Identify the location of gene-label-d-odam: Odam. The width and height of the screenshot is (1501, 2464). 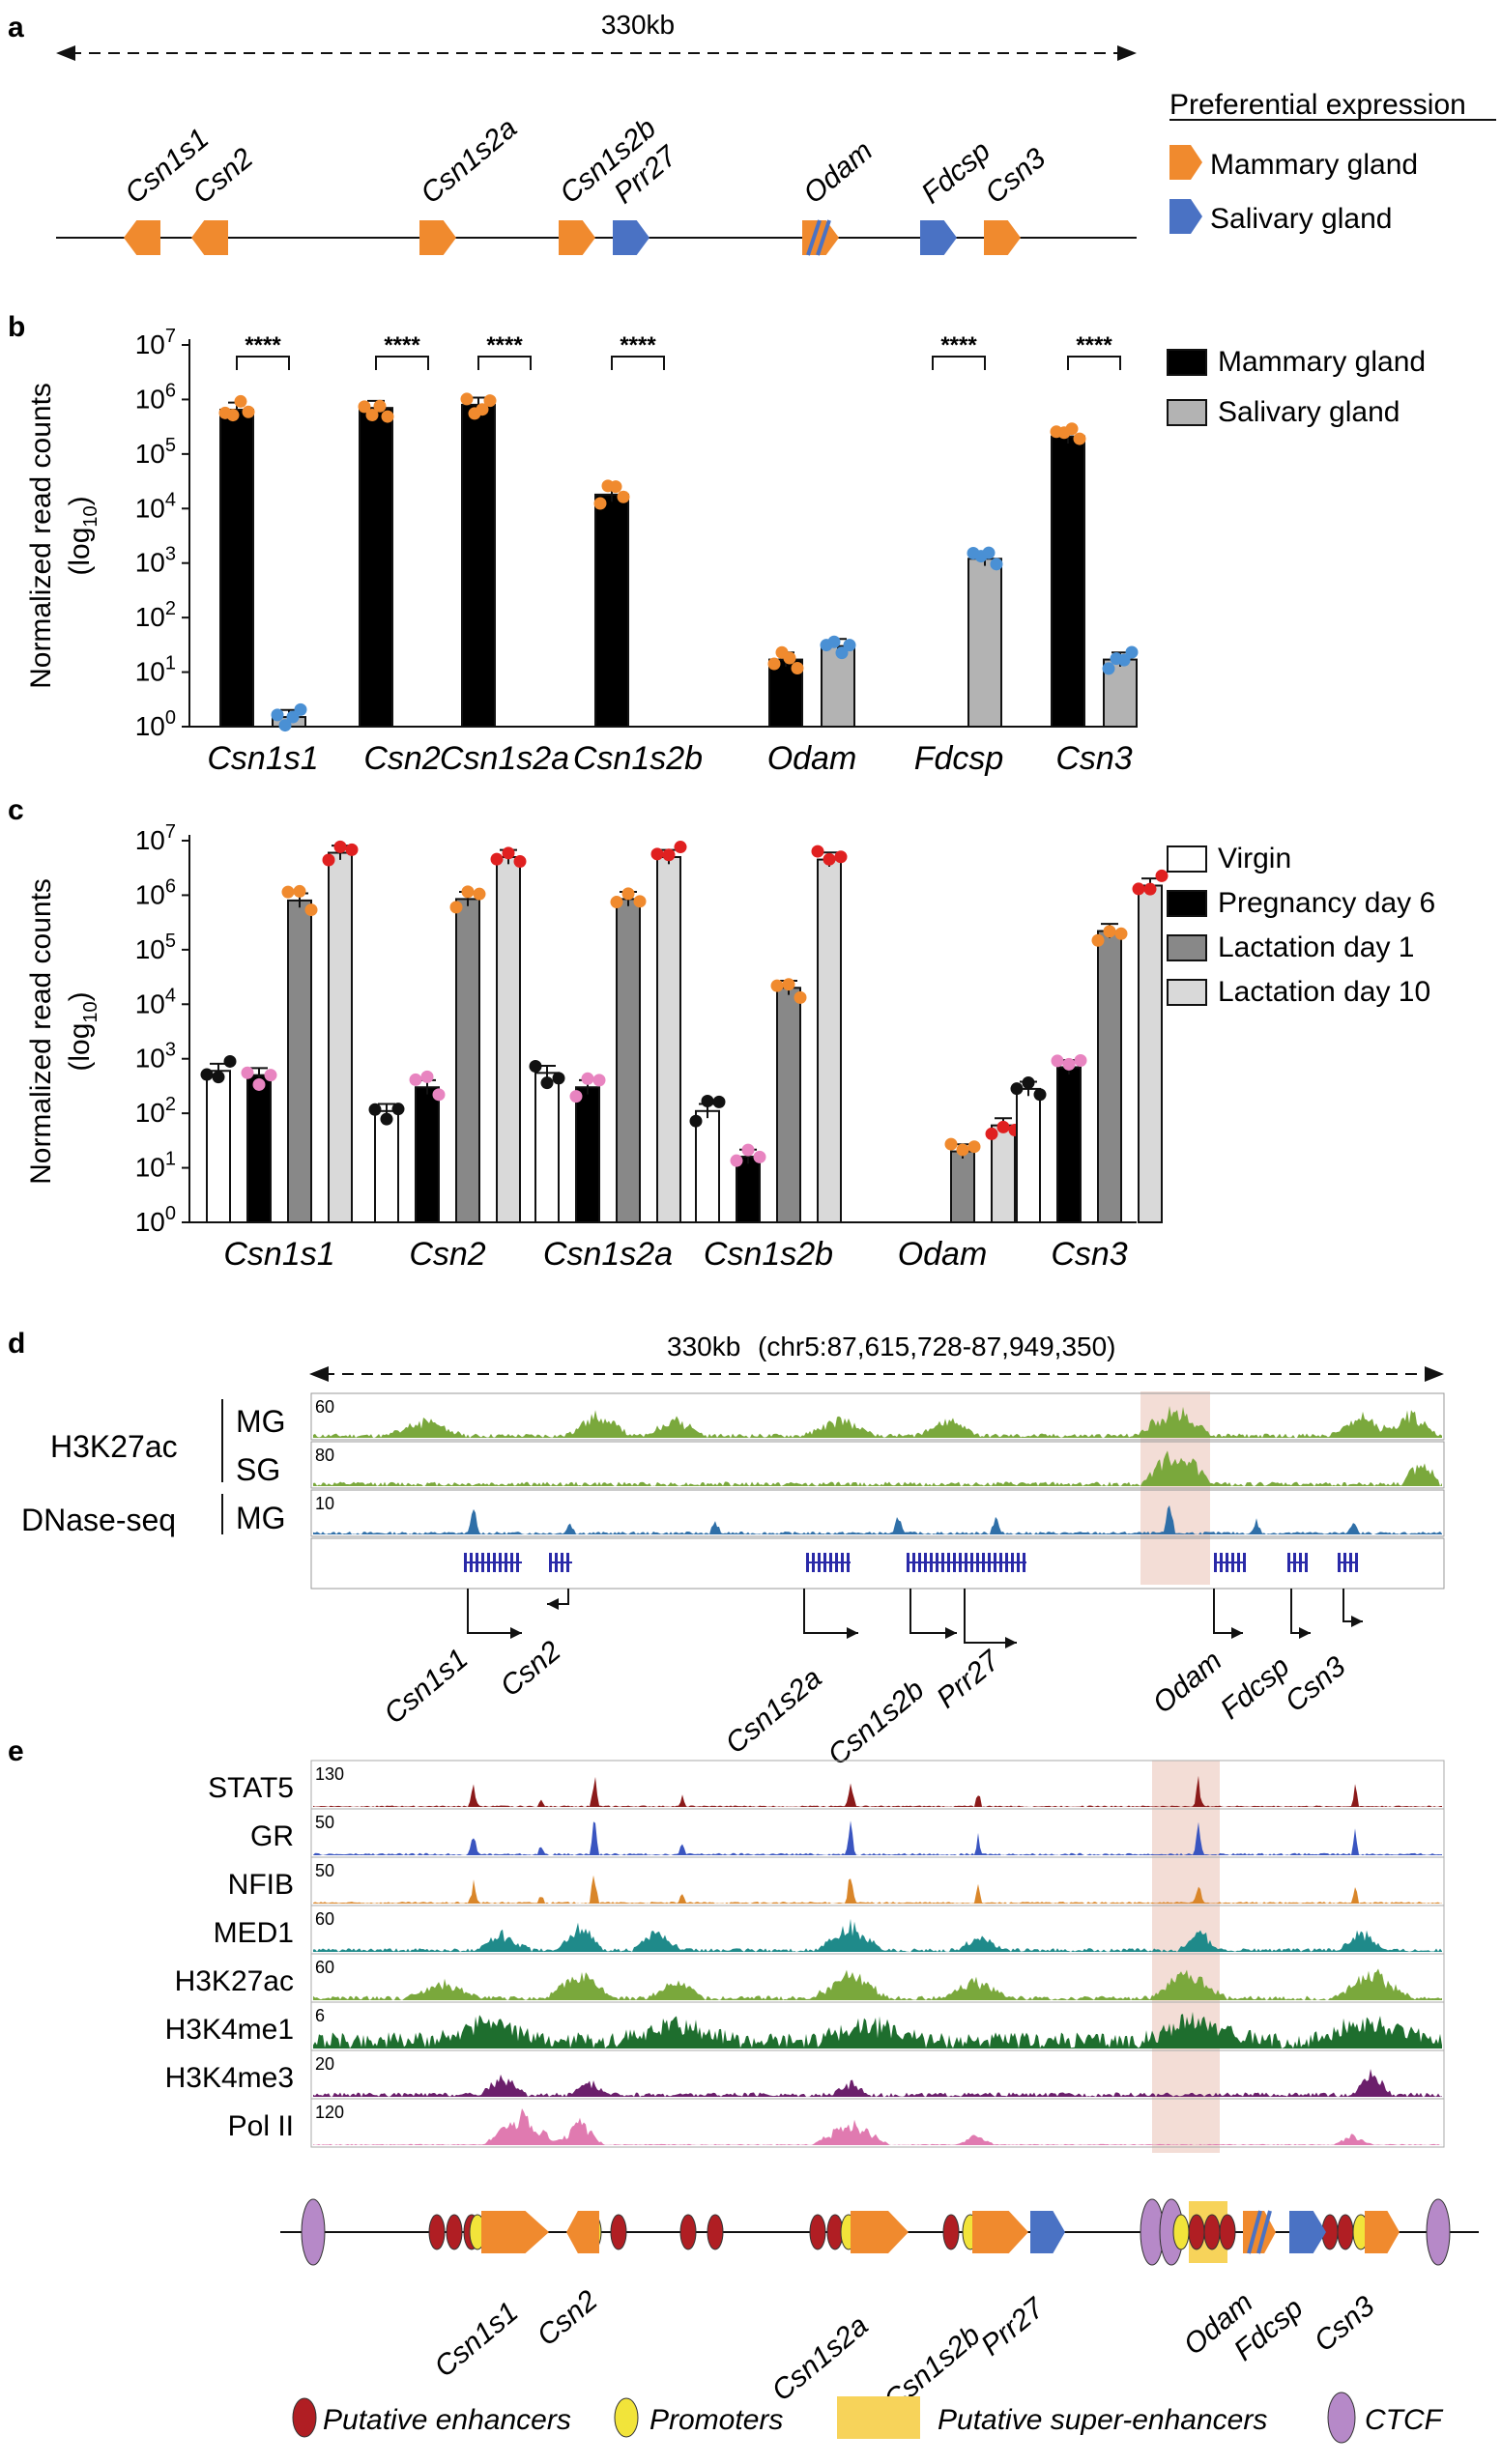
(1187, 1682).